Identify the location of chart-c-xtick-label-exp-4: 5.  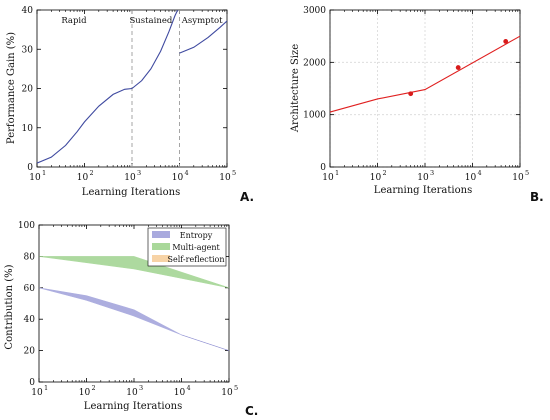
(236, 388).